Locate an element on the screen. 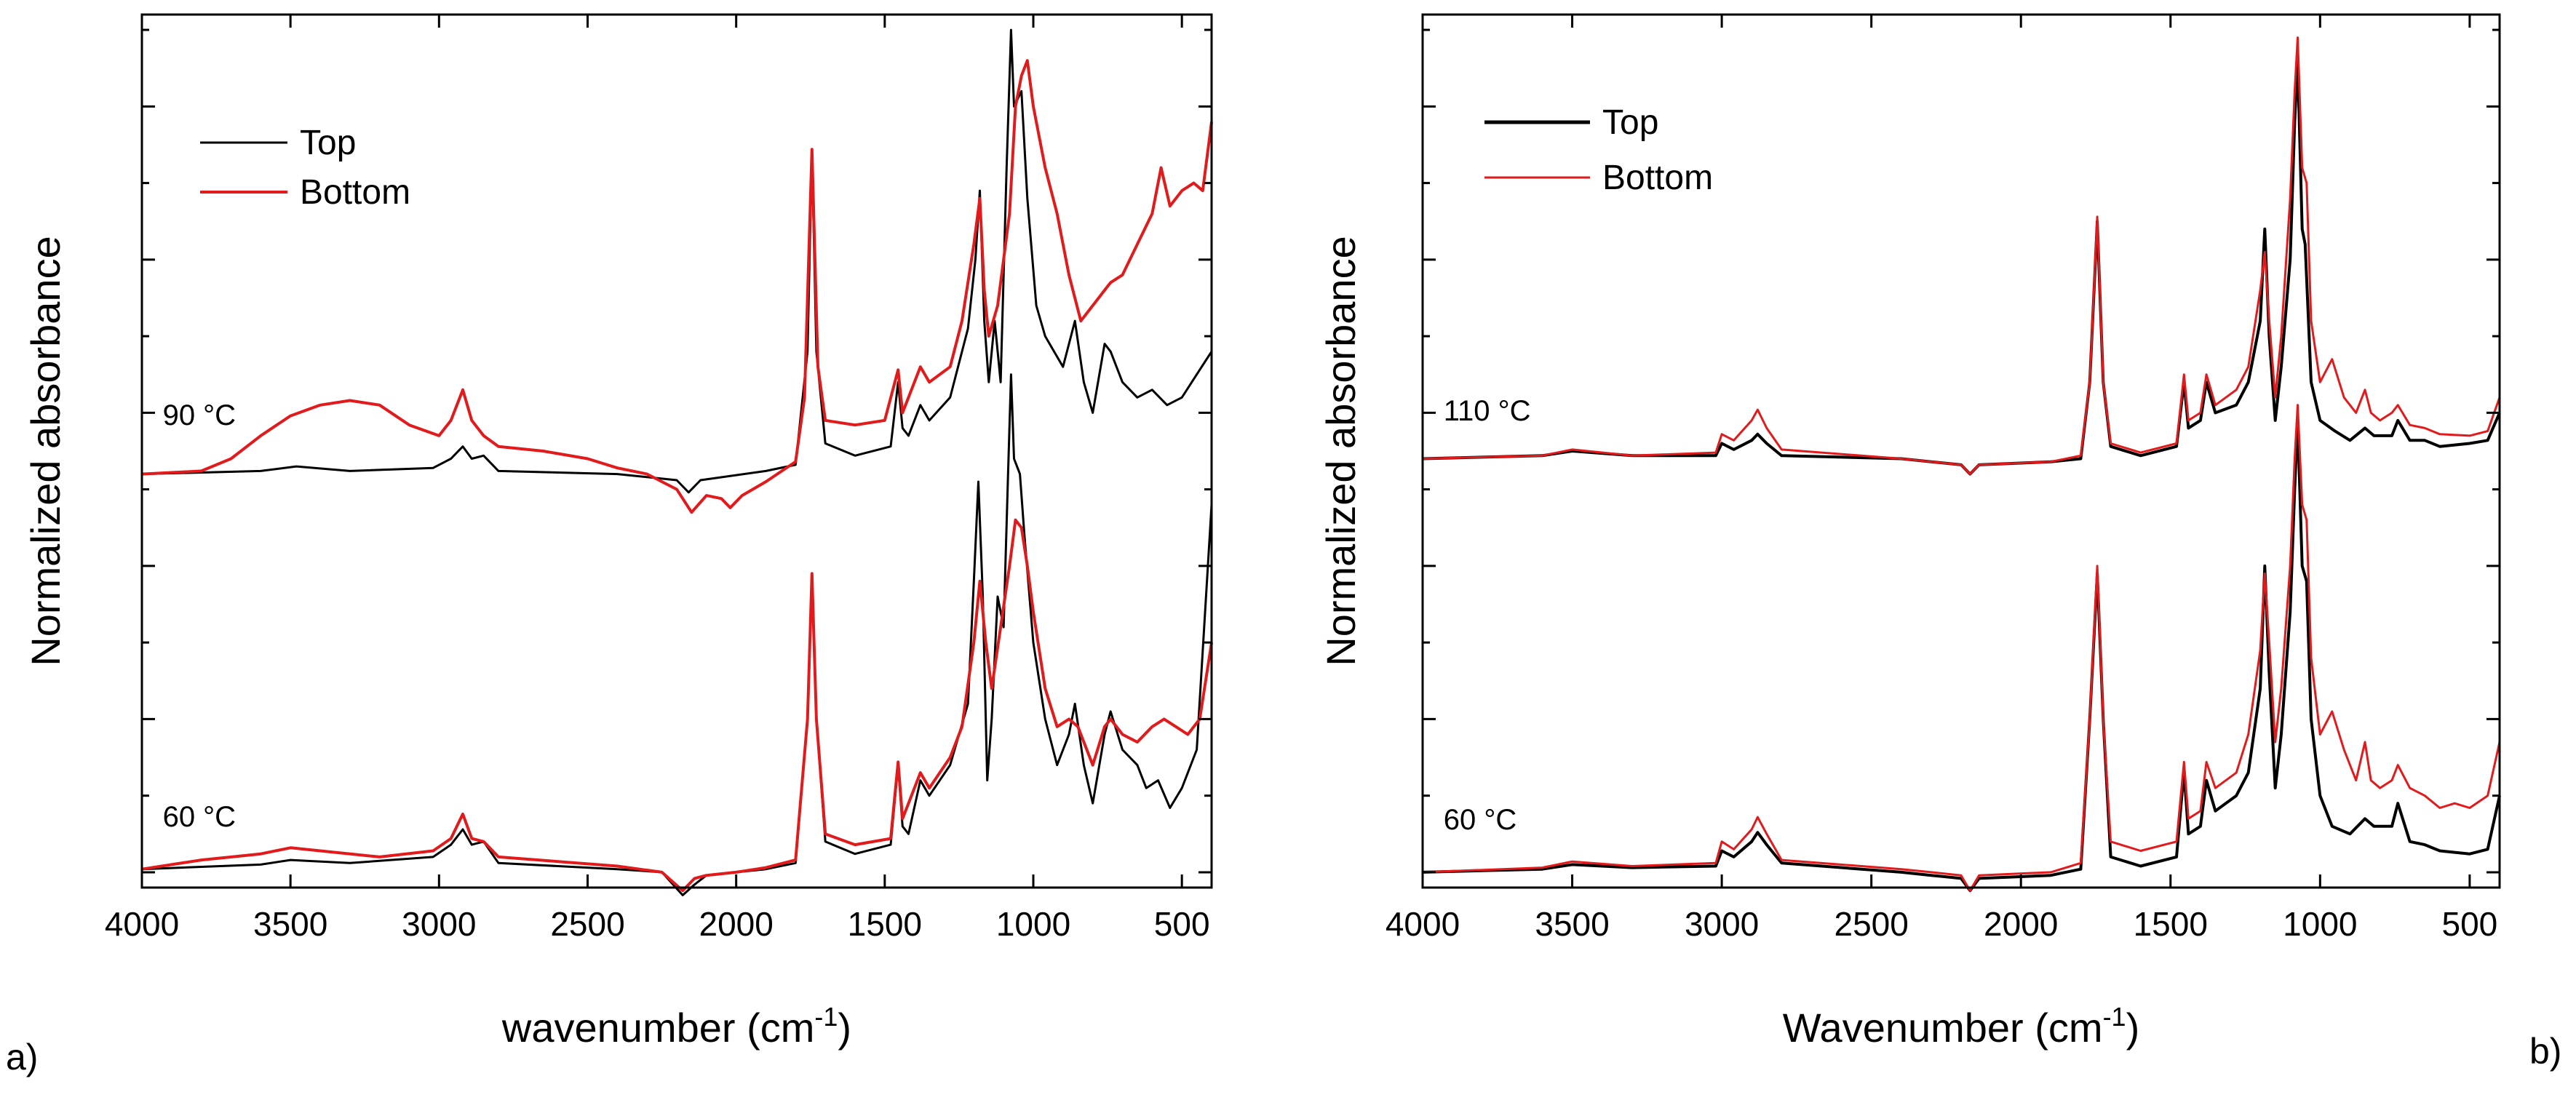 This screenshot has width=2576, height=1100. panel-a-label: a) is located at coordinates (22, 1057).